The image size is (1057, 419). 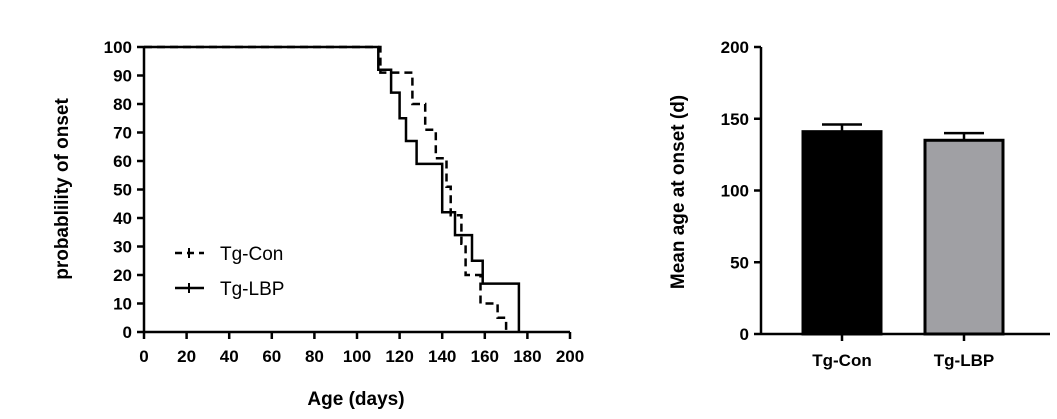 I want to click on y-tick-label: 80, so click(x=122, y=104).